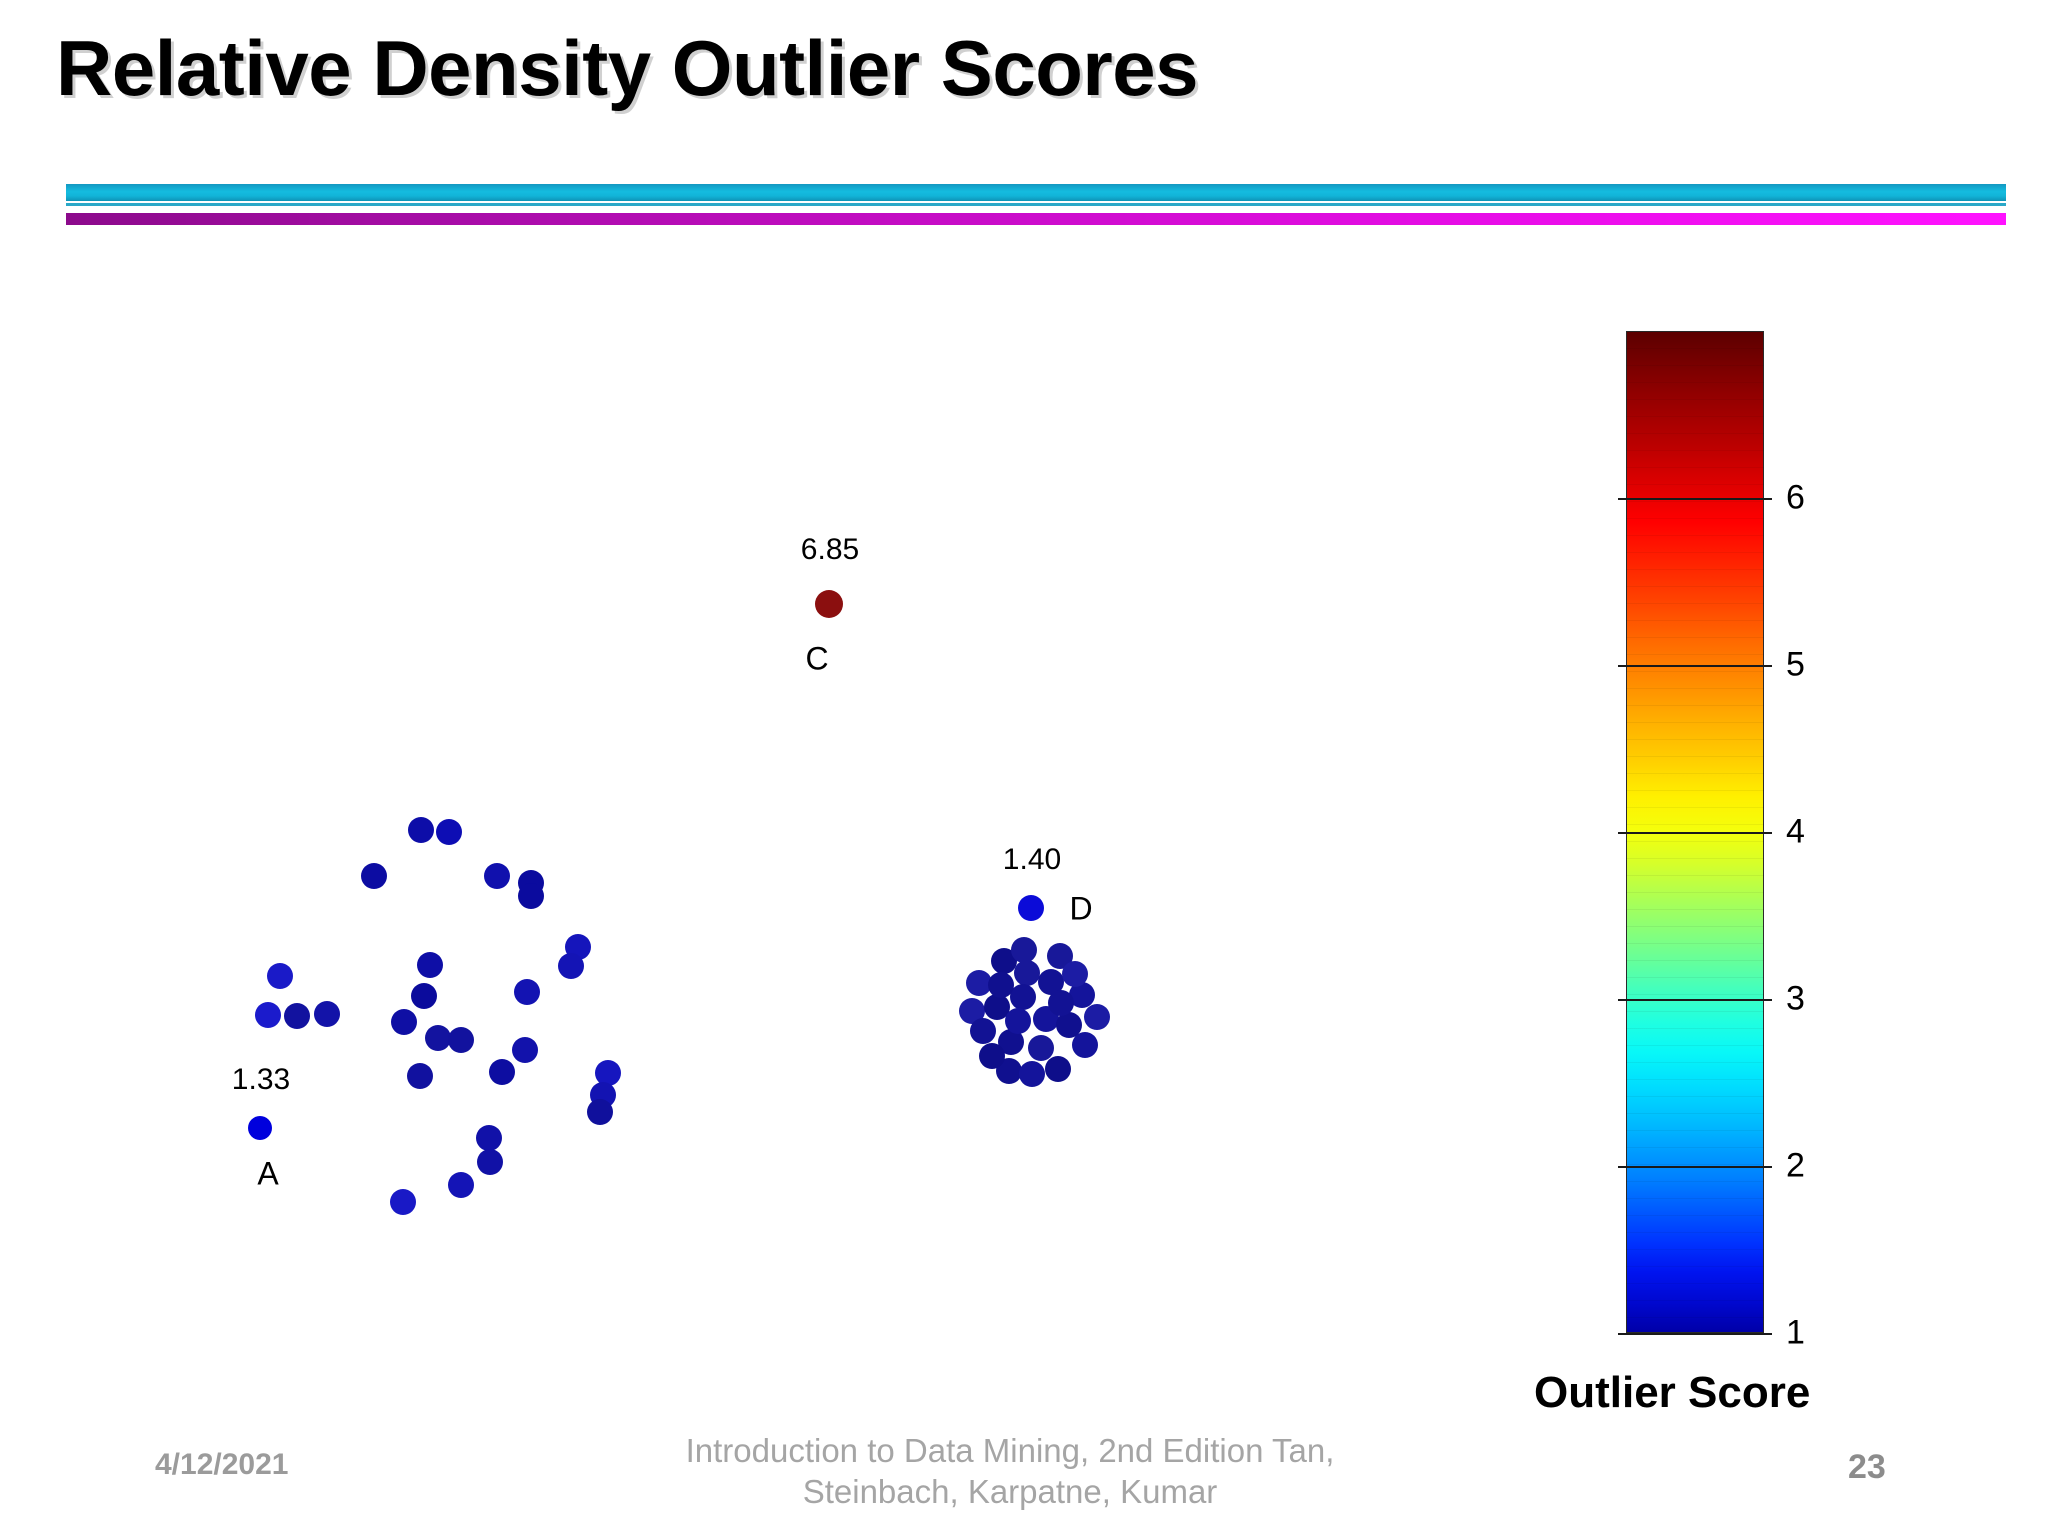 Image resolution: width=2048 pixels, height=1536 pixels. Describe the element at coordinates (222, 1464) in the screenshot. I see `footer-date: 4/12/2021` at that location.